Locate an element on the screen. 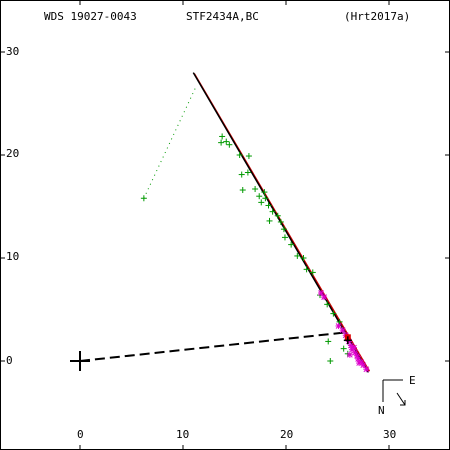  x-tick-label-30: 30 is located at coordinates (389, 434).